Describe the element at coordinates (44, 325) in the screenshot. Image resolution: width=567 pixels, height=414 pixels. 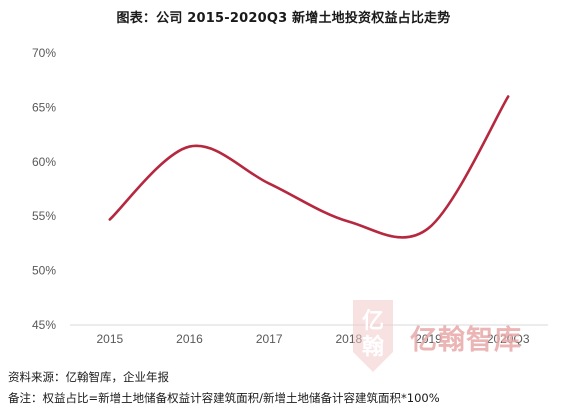
I see `y-tick-label: 45%` at that location.